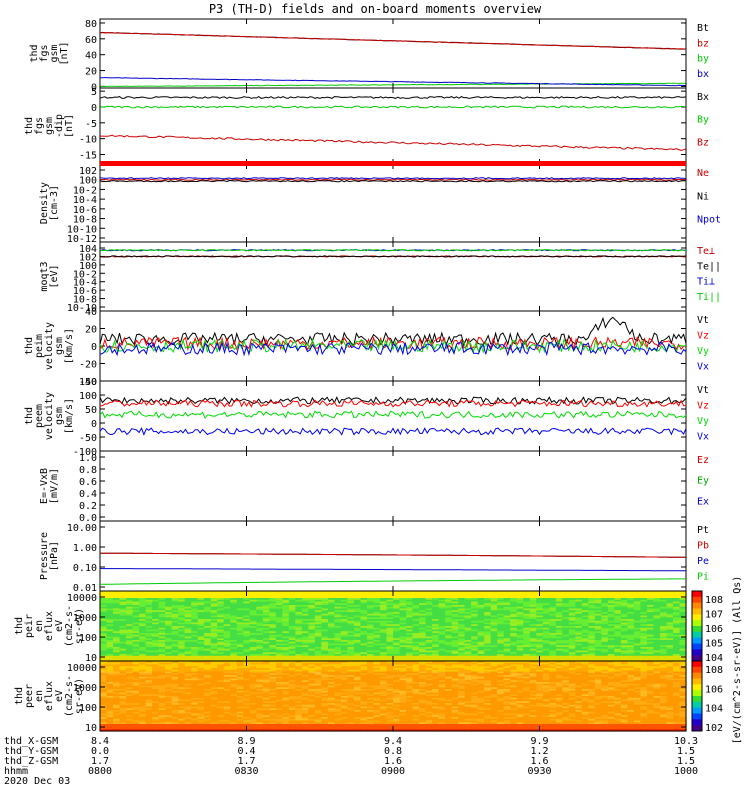 This screenshot has width=750, height=800. Describe the element at coordinates (54, 276) in the screenshot. I see `y-axis-label: [eV]` at that location.